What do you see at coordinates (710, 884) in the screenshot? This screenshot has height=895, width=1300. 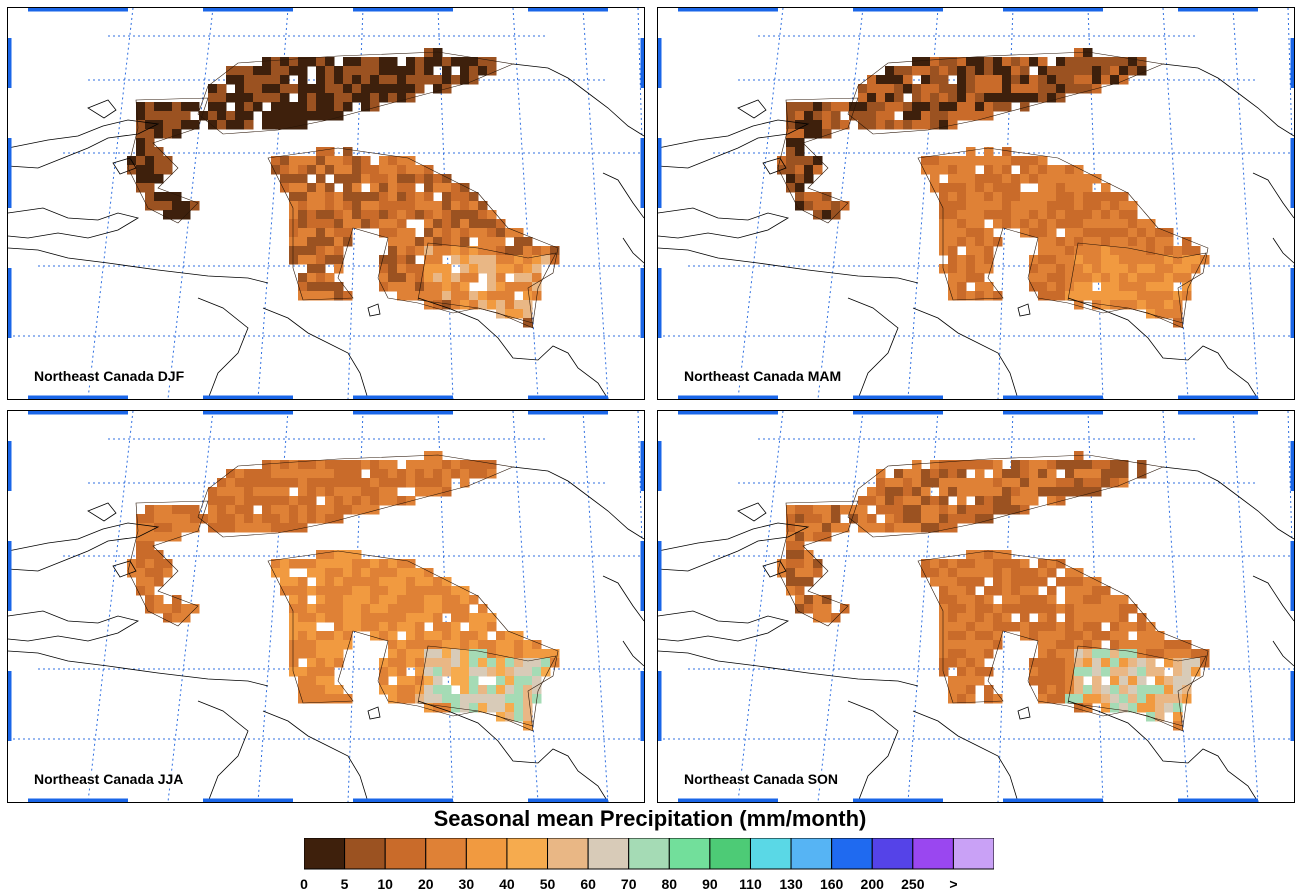 I see `colorbar-tick-label: 90` at bounding box center [710, 884].